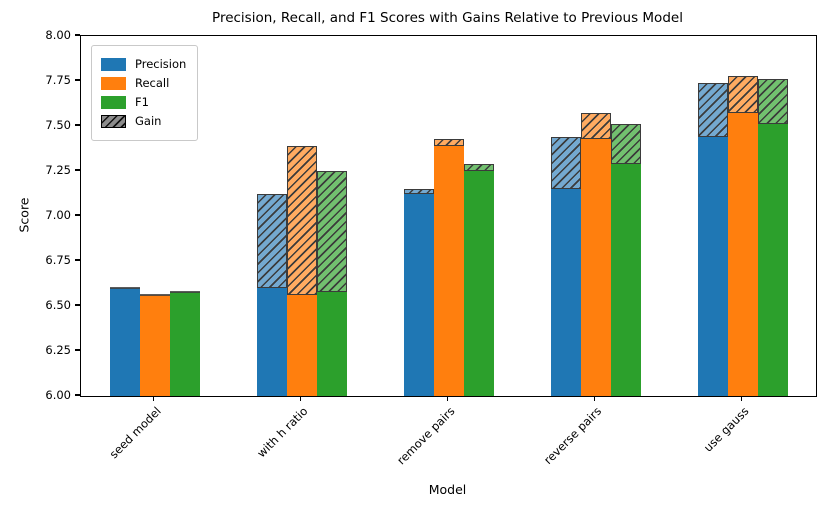 This screenshot has height=519, width=830. I want to click on x-tick-label: remove pairs, so click(426, 436).